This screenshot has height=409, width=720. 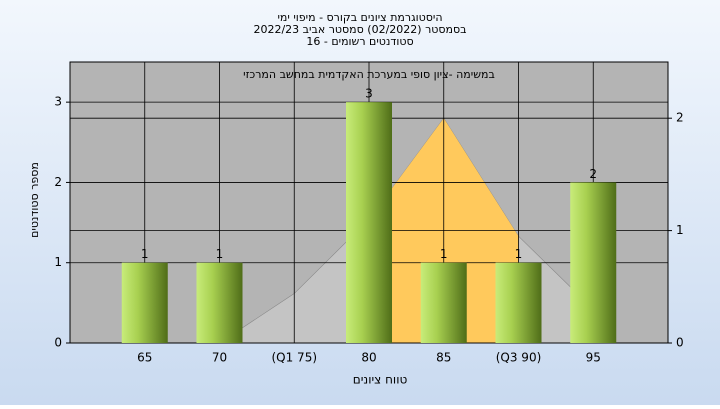 I want to click on x-tick-label: 95, so click(x=593, y=358).